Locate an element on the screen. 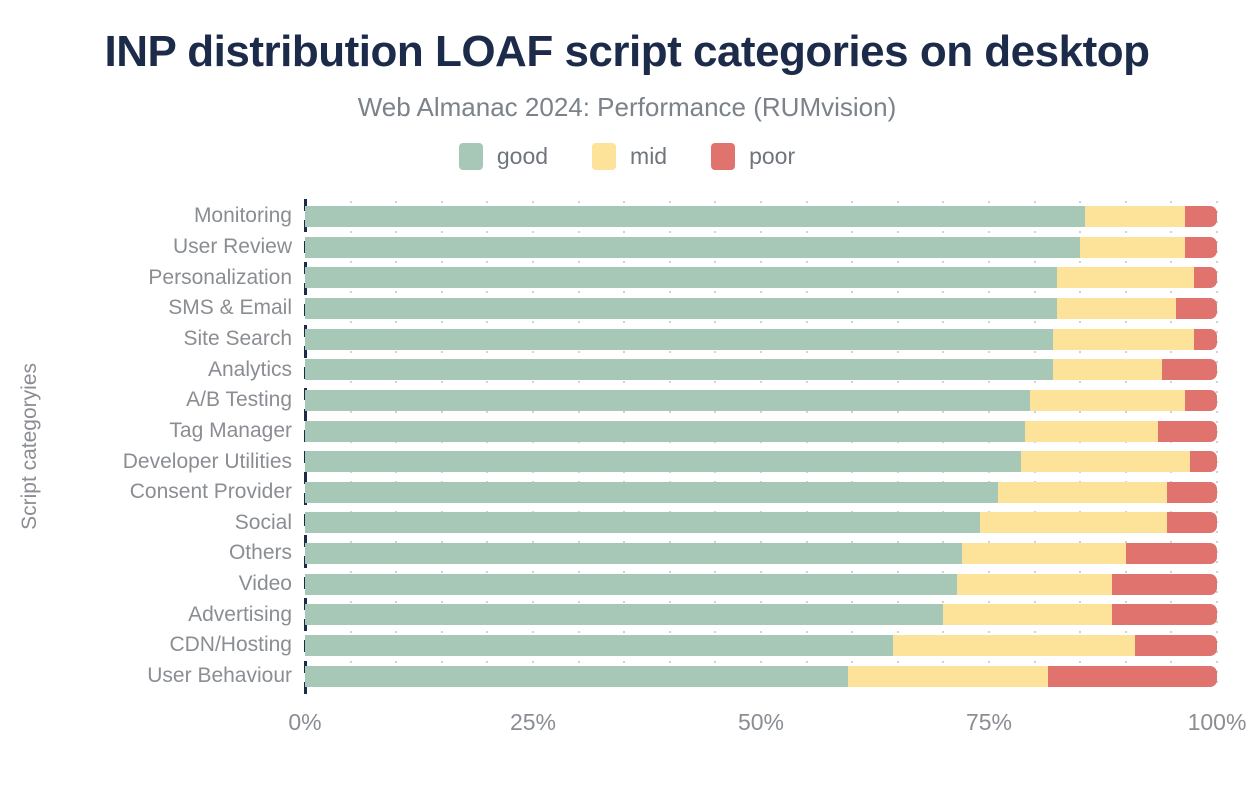 Image resolution: width=1254 pixels, height=802 pixels. y-axis-line is located at coordinates (305, 450).